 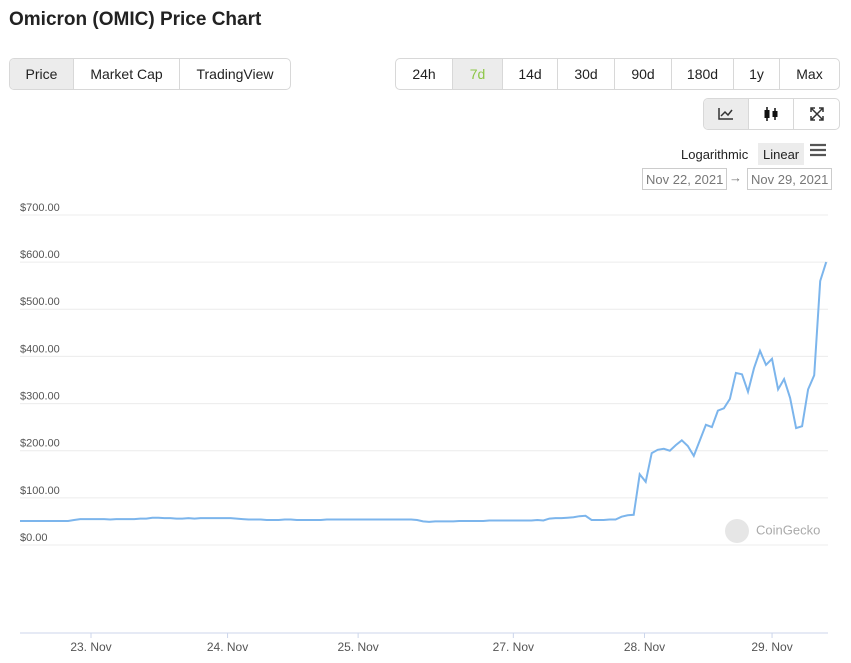 What do you see at coordinates (357, 647) in the screenshot?
I see `x-tick-label: 25. Nov` at bounding box center [357, 647].